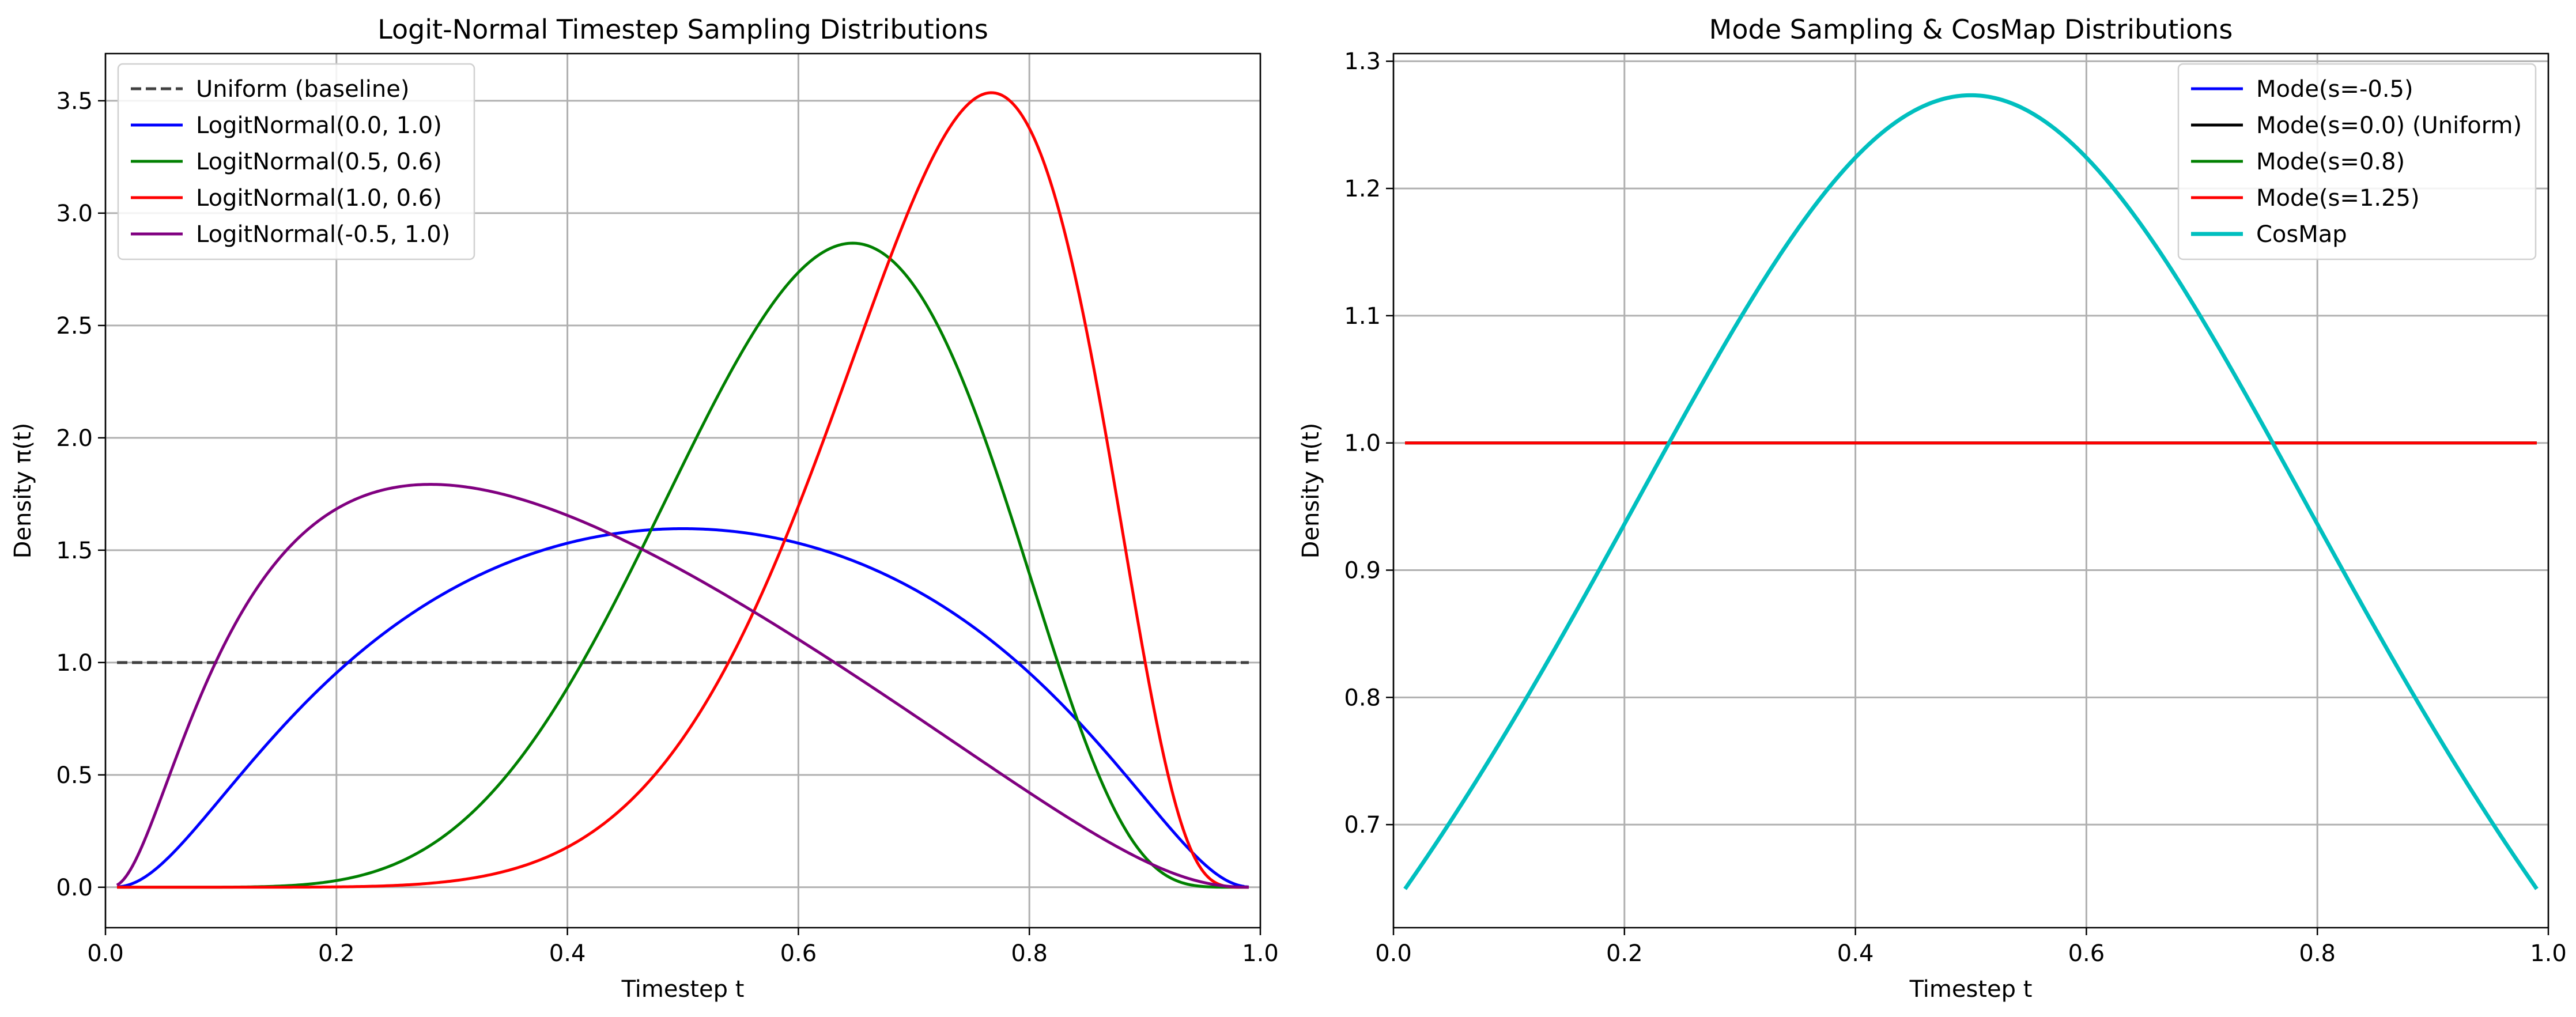  What do you see at coordinates (1362, 61) in the screenshot?
I see `y-tick-label: 1.3` at bounding box center [1362, 61].